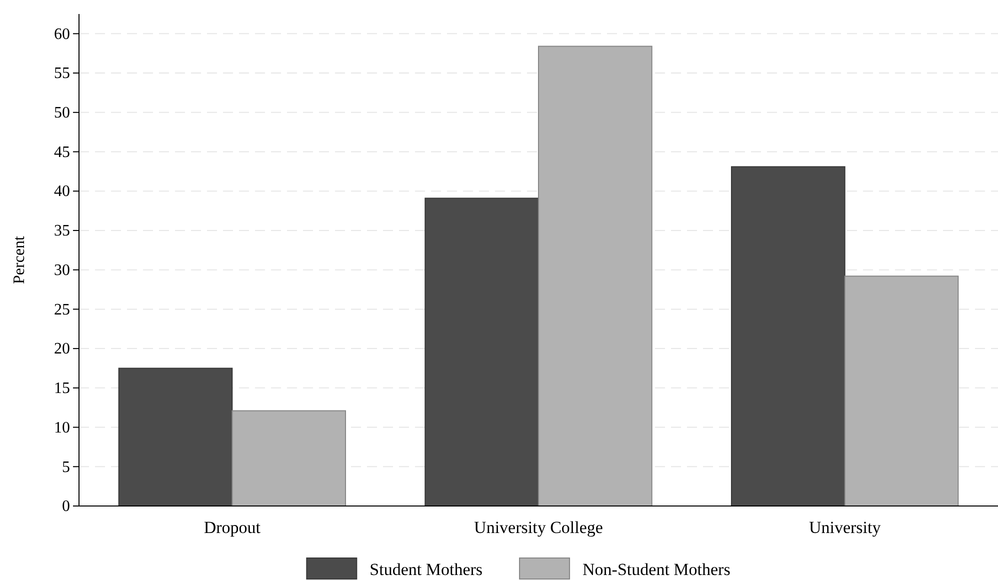  Describe the element at coordinates (62, 349) in the screenshot. I see `y-tick-label: 20` at that location.